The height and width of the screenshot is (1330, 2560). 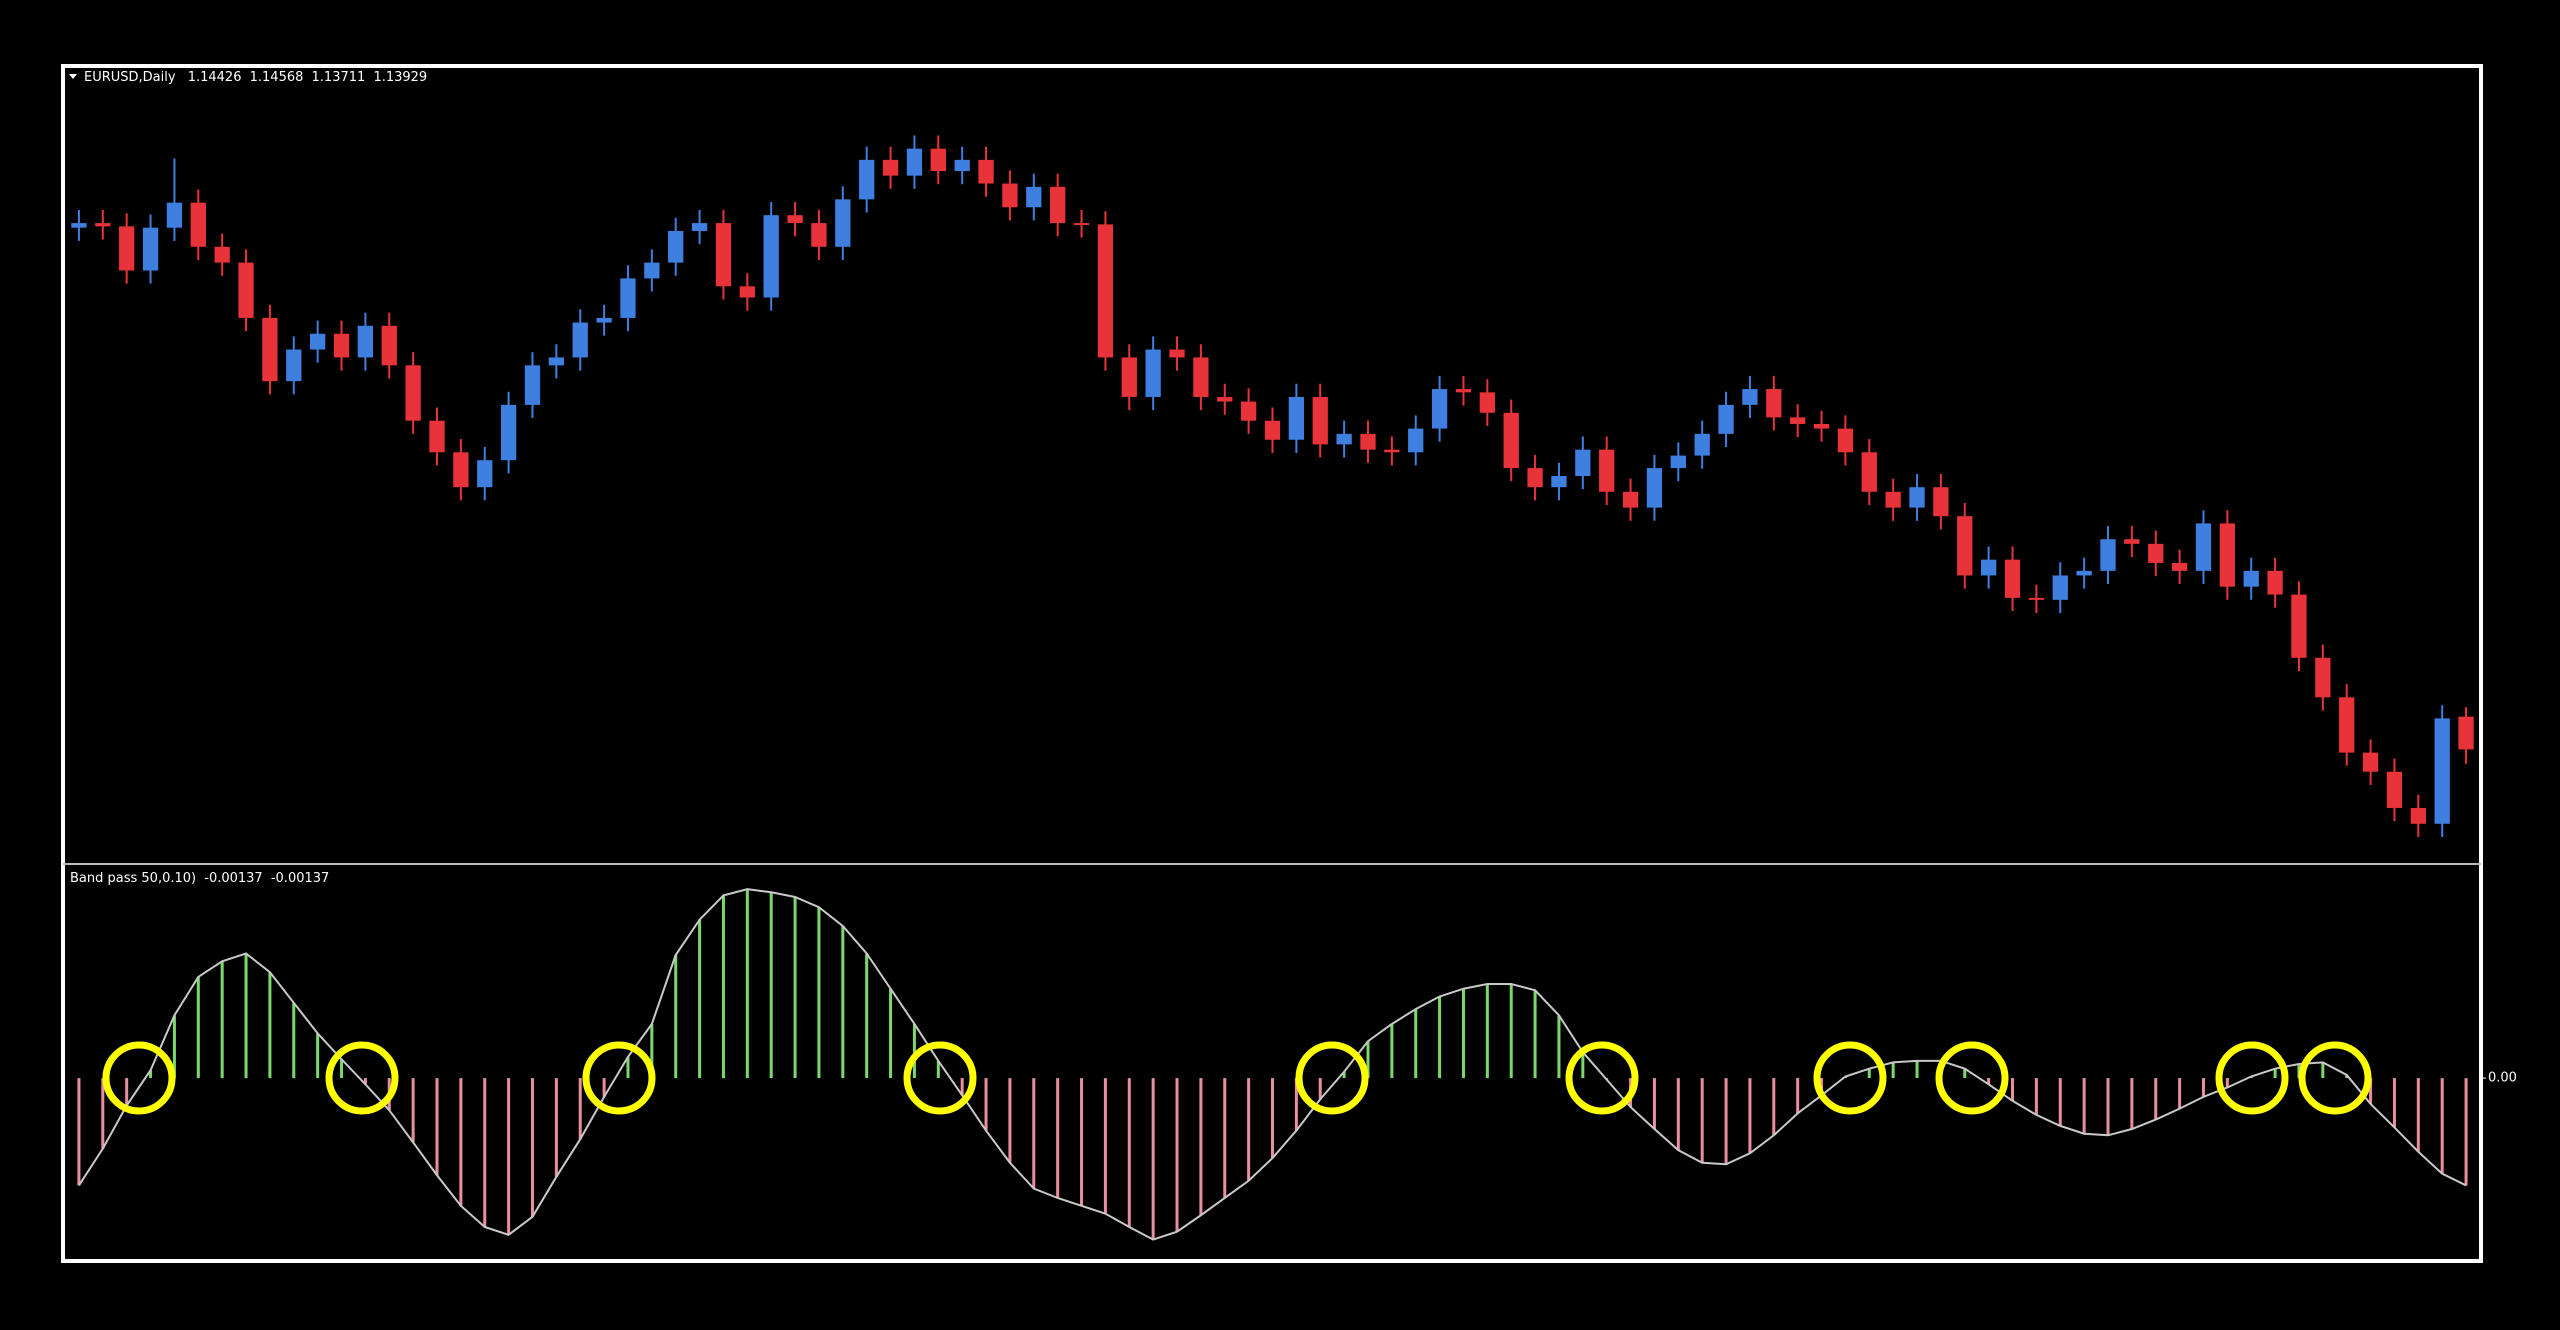 What do you see at coordinates (2502, 1078) in the screenshot?
I see `y-tick-label: 0.00` at bounding box center [2502, 1078].